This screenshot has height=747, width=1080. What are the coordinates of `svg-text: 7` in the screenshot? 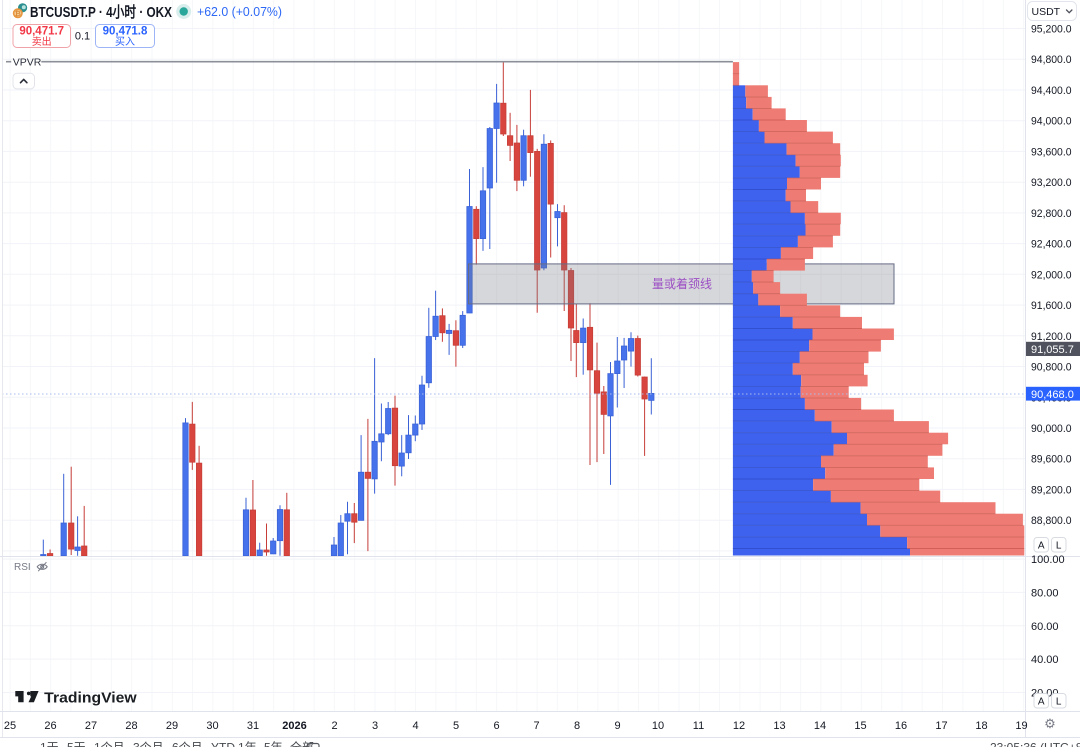 It's located at (536, 726).